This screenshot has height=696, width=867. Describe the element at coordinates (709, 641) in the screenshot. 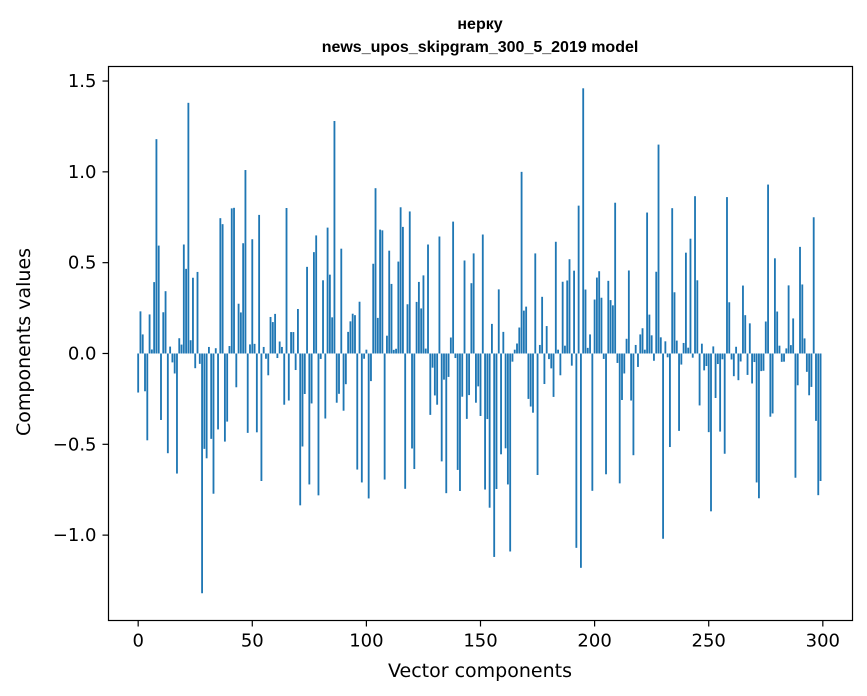

I see `x-tick-label: 250` at that location.